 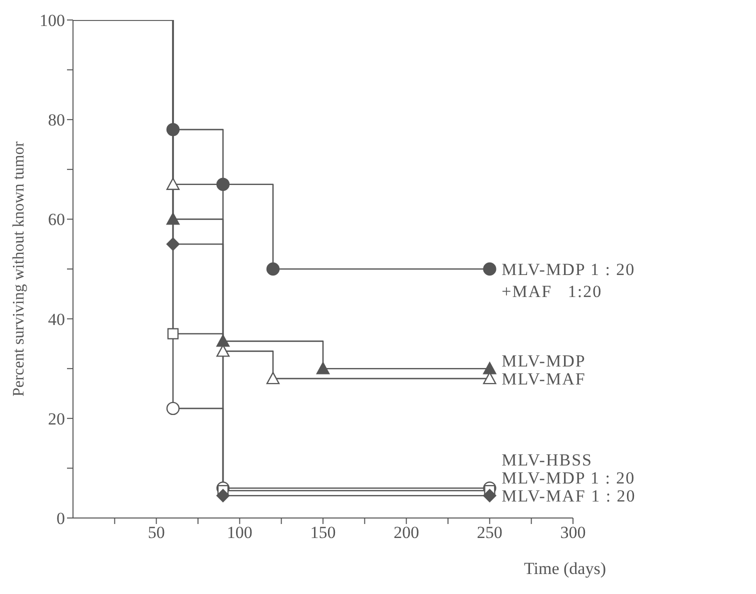 I want to click on y-tick-label: 0, so click(x=60, y=518).